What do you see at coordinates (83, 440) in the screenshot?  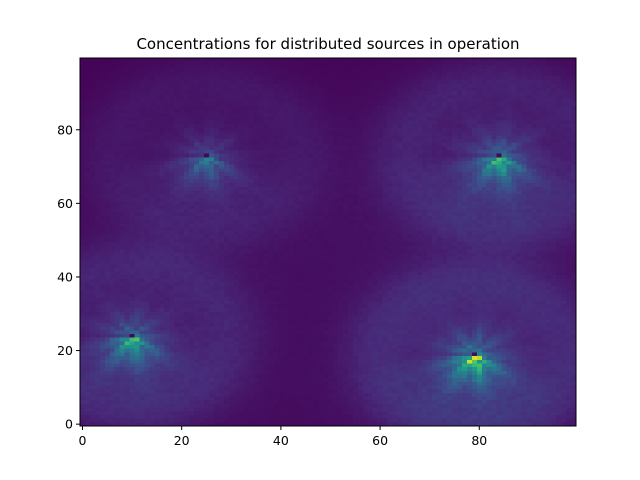 I see `x-tick-label: 0` at bounding box center [83, 440].